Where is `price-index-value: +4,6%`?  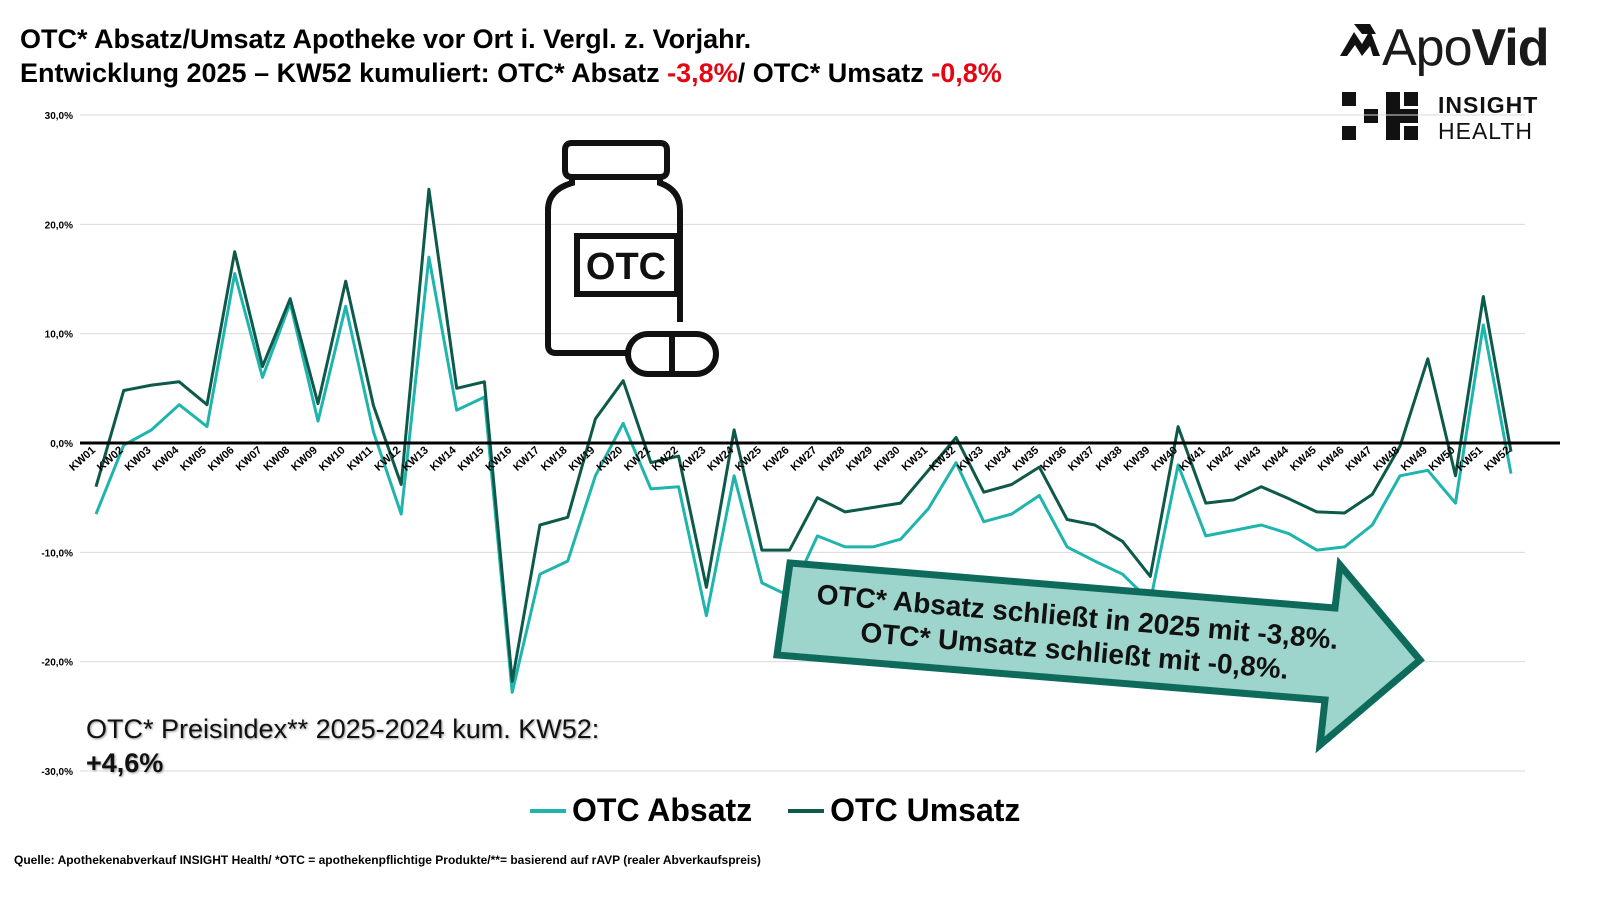 price-index-value: +4,6% is located at coordinates (125, 763).